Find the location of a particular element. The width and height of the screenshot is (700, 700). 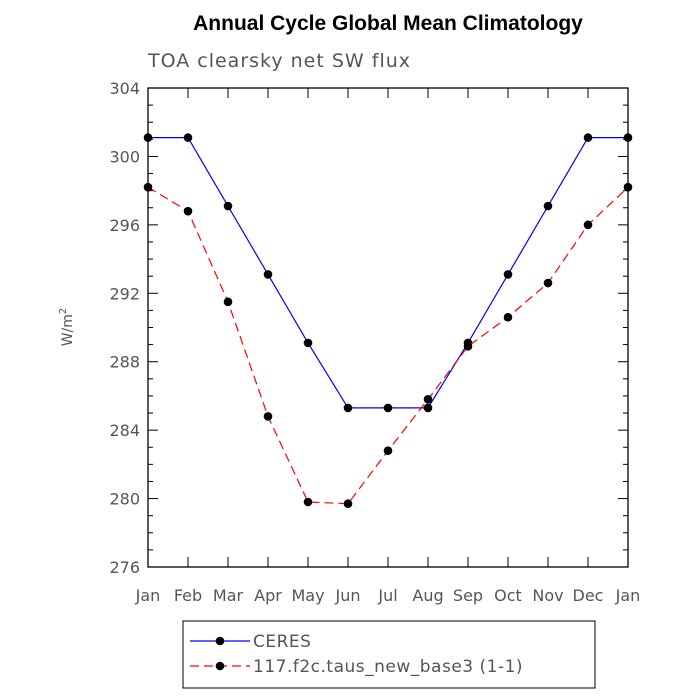

x-tick-label: Dec is located at coordinates (588, 595).